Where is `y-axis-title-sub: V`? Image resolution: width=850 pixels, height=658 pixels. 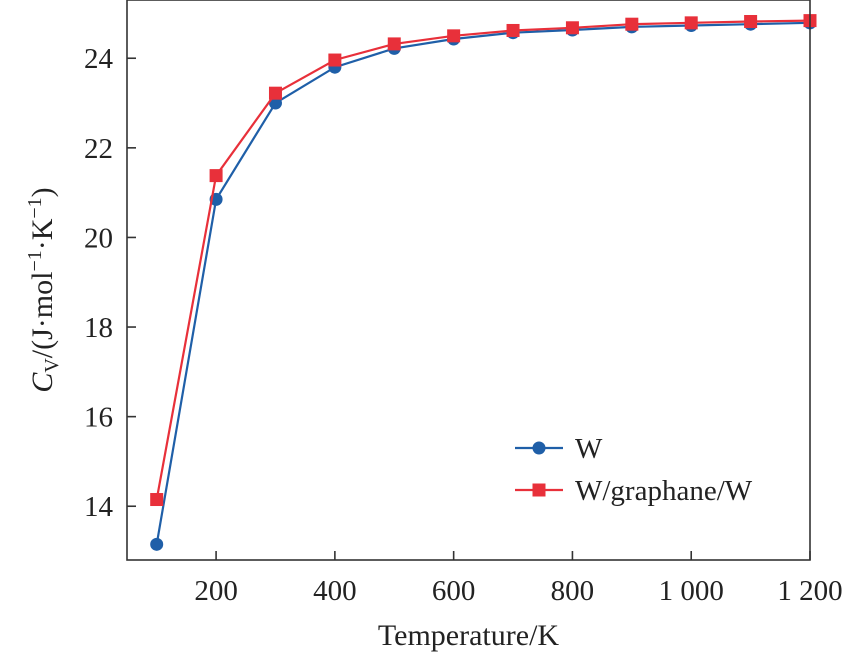 y-axis-title-sub: V is located at coordinates (52, 365).